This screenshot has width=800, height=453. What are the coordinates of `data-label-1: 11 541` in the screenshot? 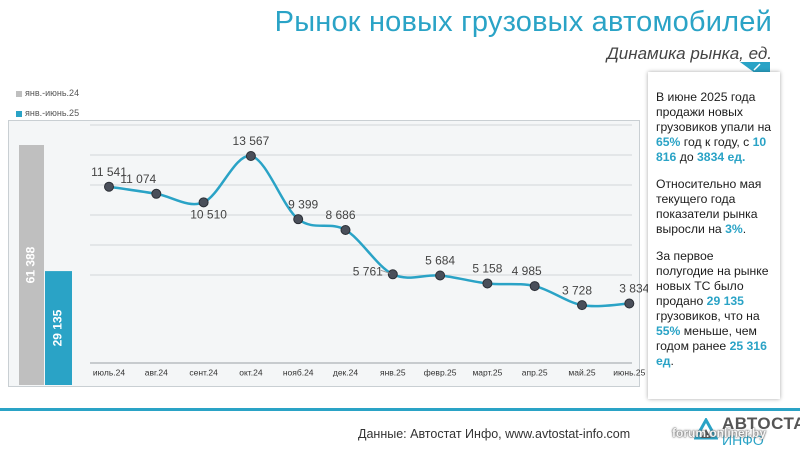 It's located at (109, 172).